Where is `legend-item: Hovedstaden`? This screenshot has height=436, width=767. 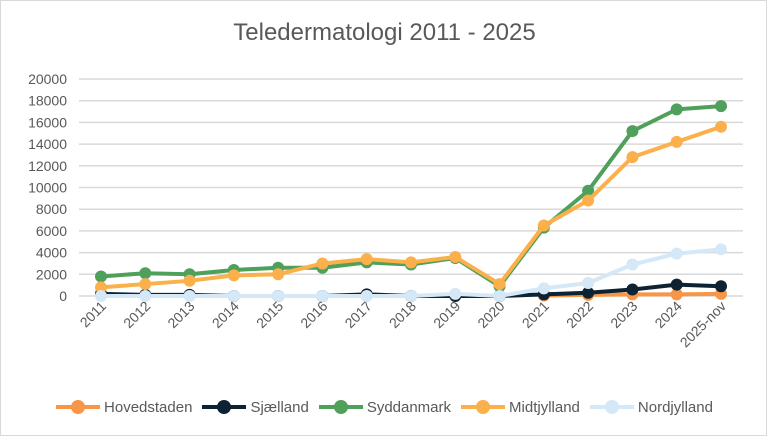
legend-item: Hovedstaden is located at coordinates (124, 407).